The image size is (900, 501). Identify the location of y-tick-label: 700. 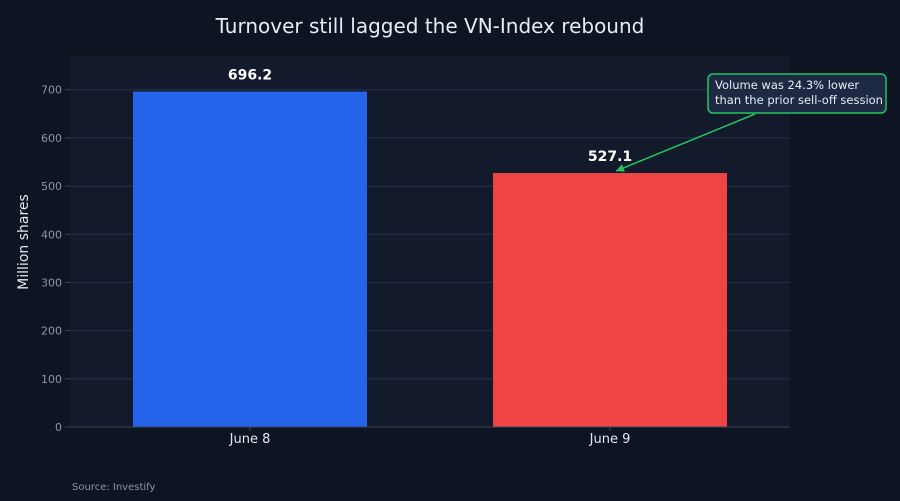
(51, 90).